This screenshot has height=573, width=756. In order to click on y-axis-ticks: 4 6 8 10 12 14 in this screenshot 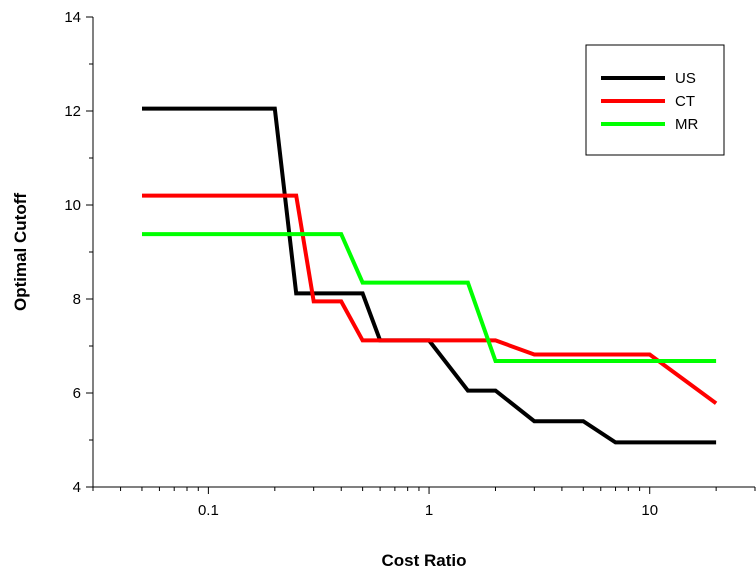, I will do `click(78, 252)`.